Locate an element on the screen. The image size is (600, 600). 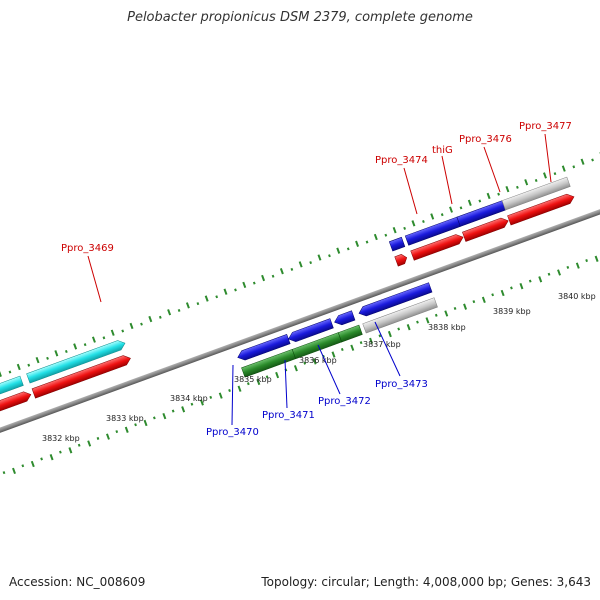
gene-red-left is located at coordinates (16, 405).